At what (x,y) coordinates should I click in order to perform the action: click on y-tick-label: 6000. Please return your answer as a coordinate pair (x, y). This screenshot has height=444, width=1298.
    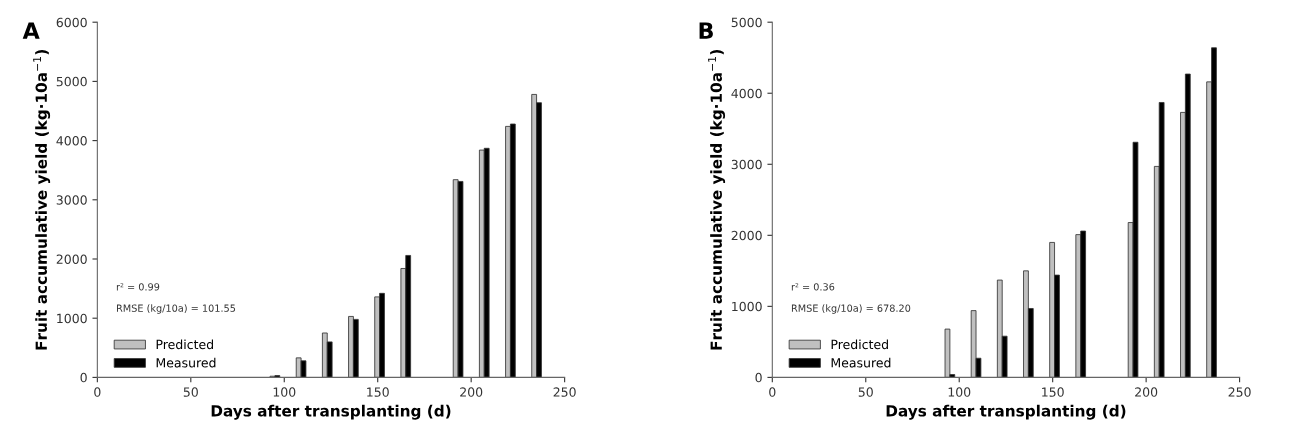
    Looking at the image, I should click on (71, 22).